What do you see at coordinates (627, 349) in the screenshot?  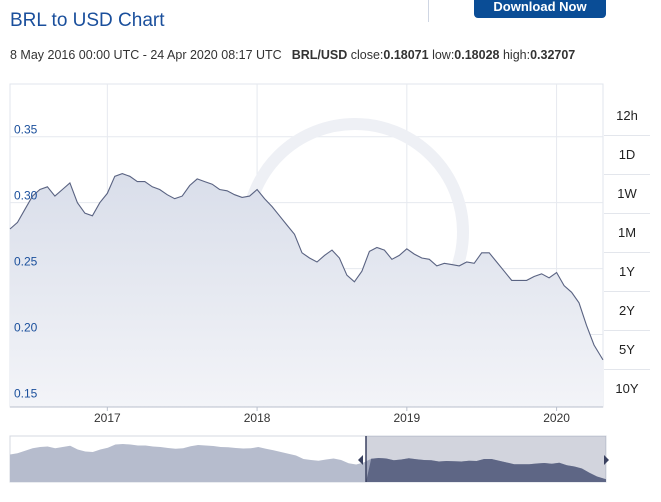 I see `range-button-5y: 5Y` at bounding box center [627, 349].